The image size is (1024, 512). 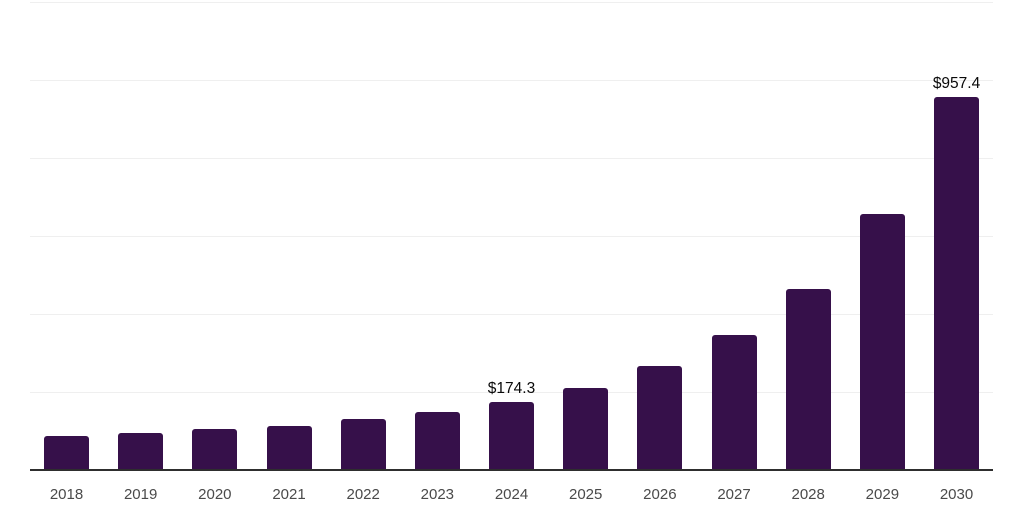 I want to click on x-tick-2022: 2022, so click(x=363, y=494).